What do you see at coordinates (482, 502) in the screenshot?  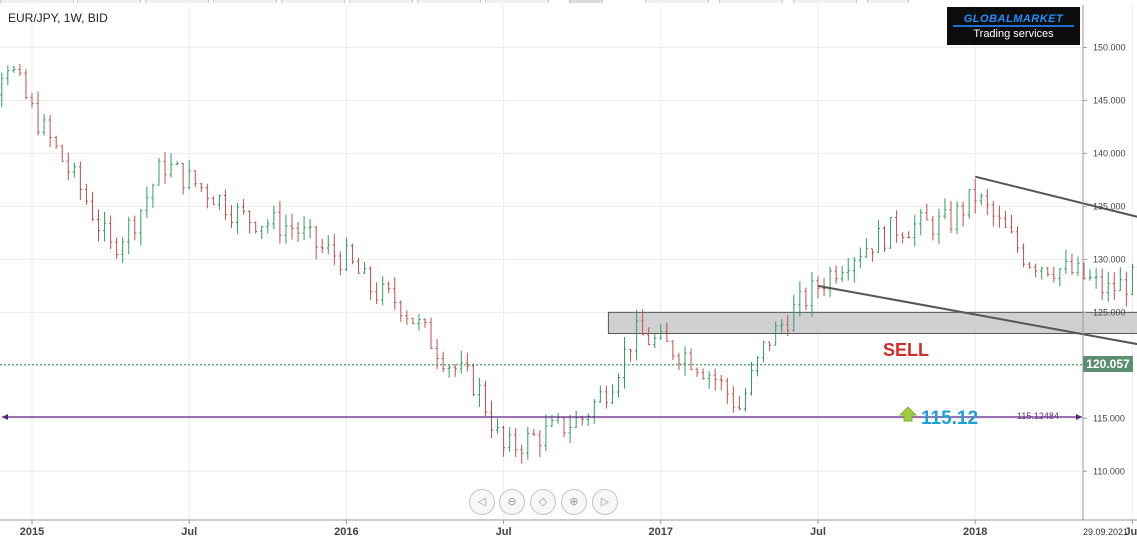 I see `scroll-left-icon: ◁` at bounding box center [482, 502].